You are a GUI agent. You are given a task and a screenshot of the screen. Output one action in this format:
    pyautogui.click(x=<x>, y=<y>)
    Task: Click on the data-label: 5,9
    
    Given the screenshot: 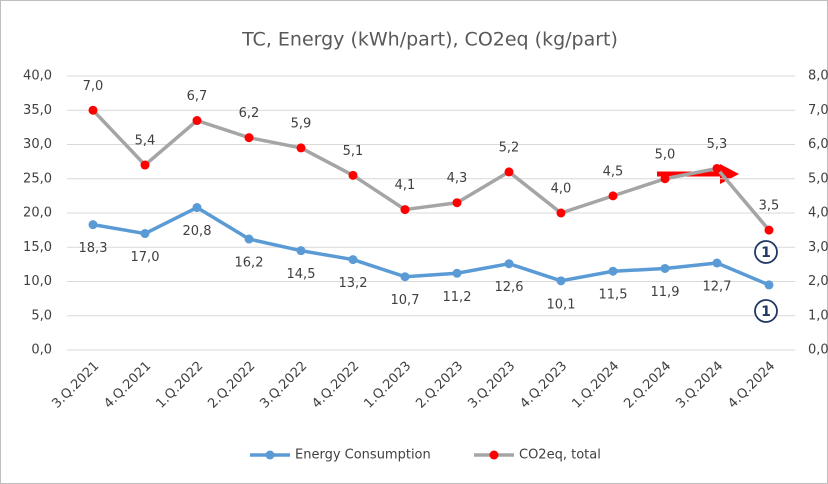 What is the action you would take?
    pyautogui.click(x=301, y=123)
    